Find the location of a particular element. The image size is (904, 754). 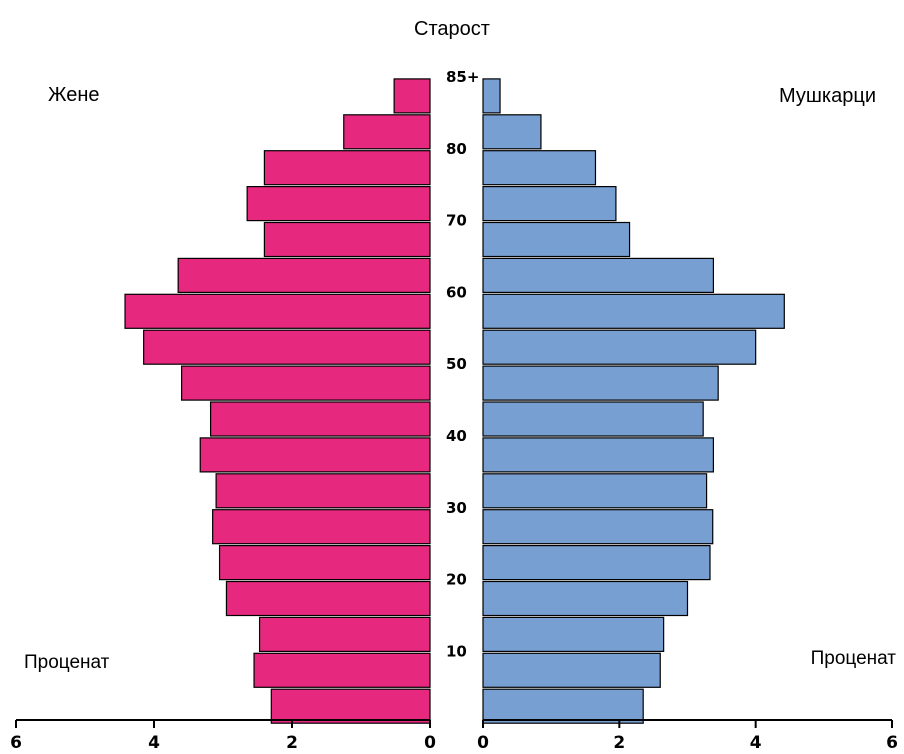

age-tick-label: 70 is located at coordinates (456, 221).